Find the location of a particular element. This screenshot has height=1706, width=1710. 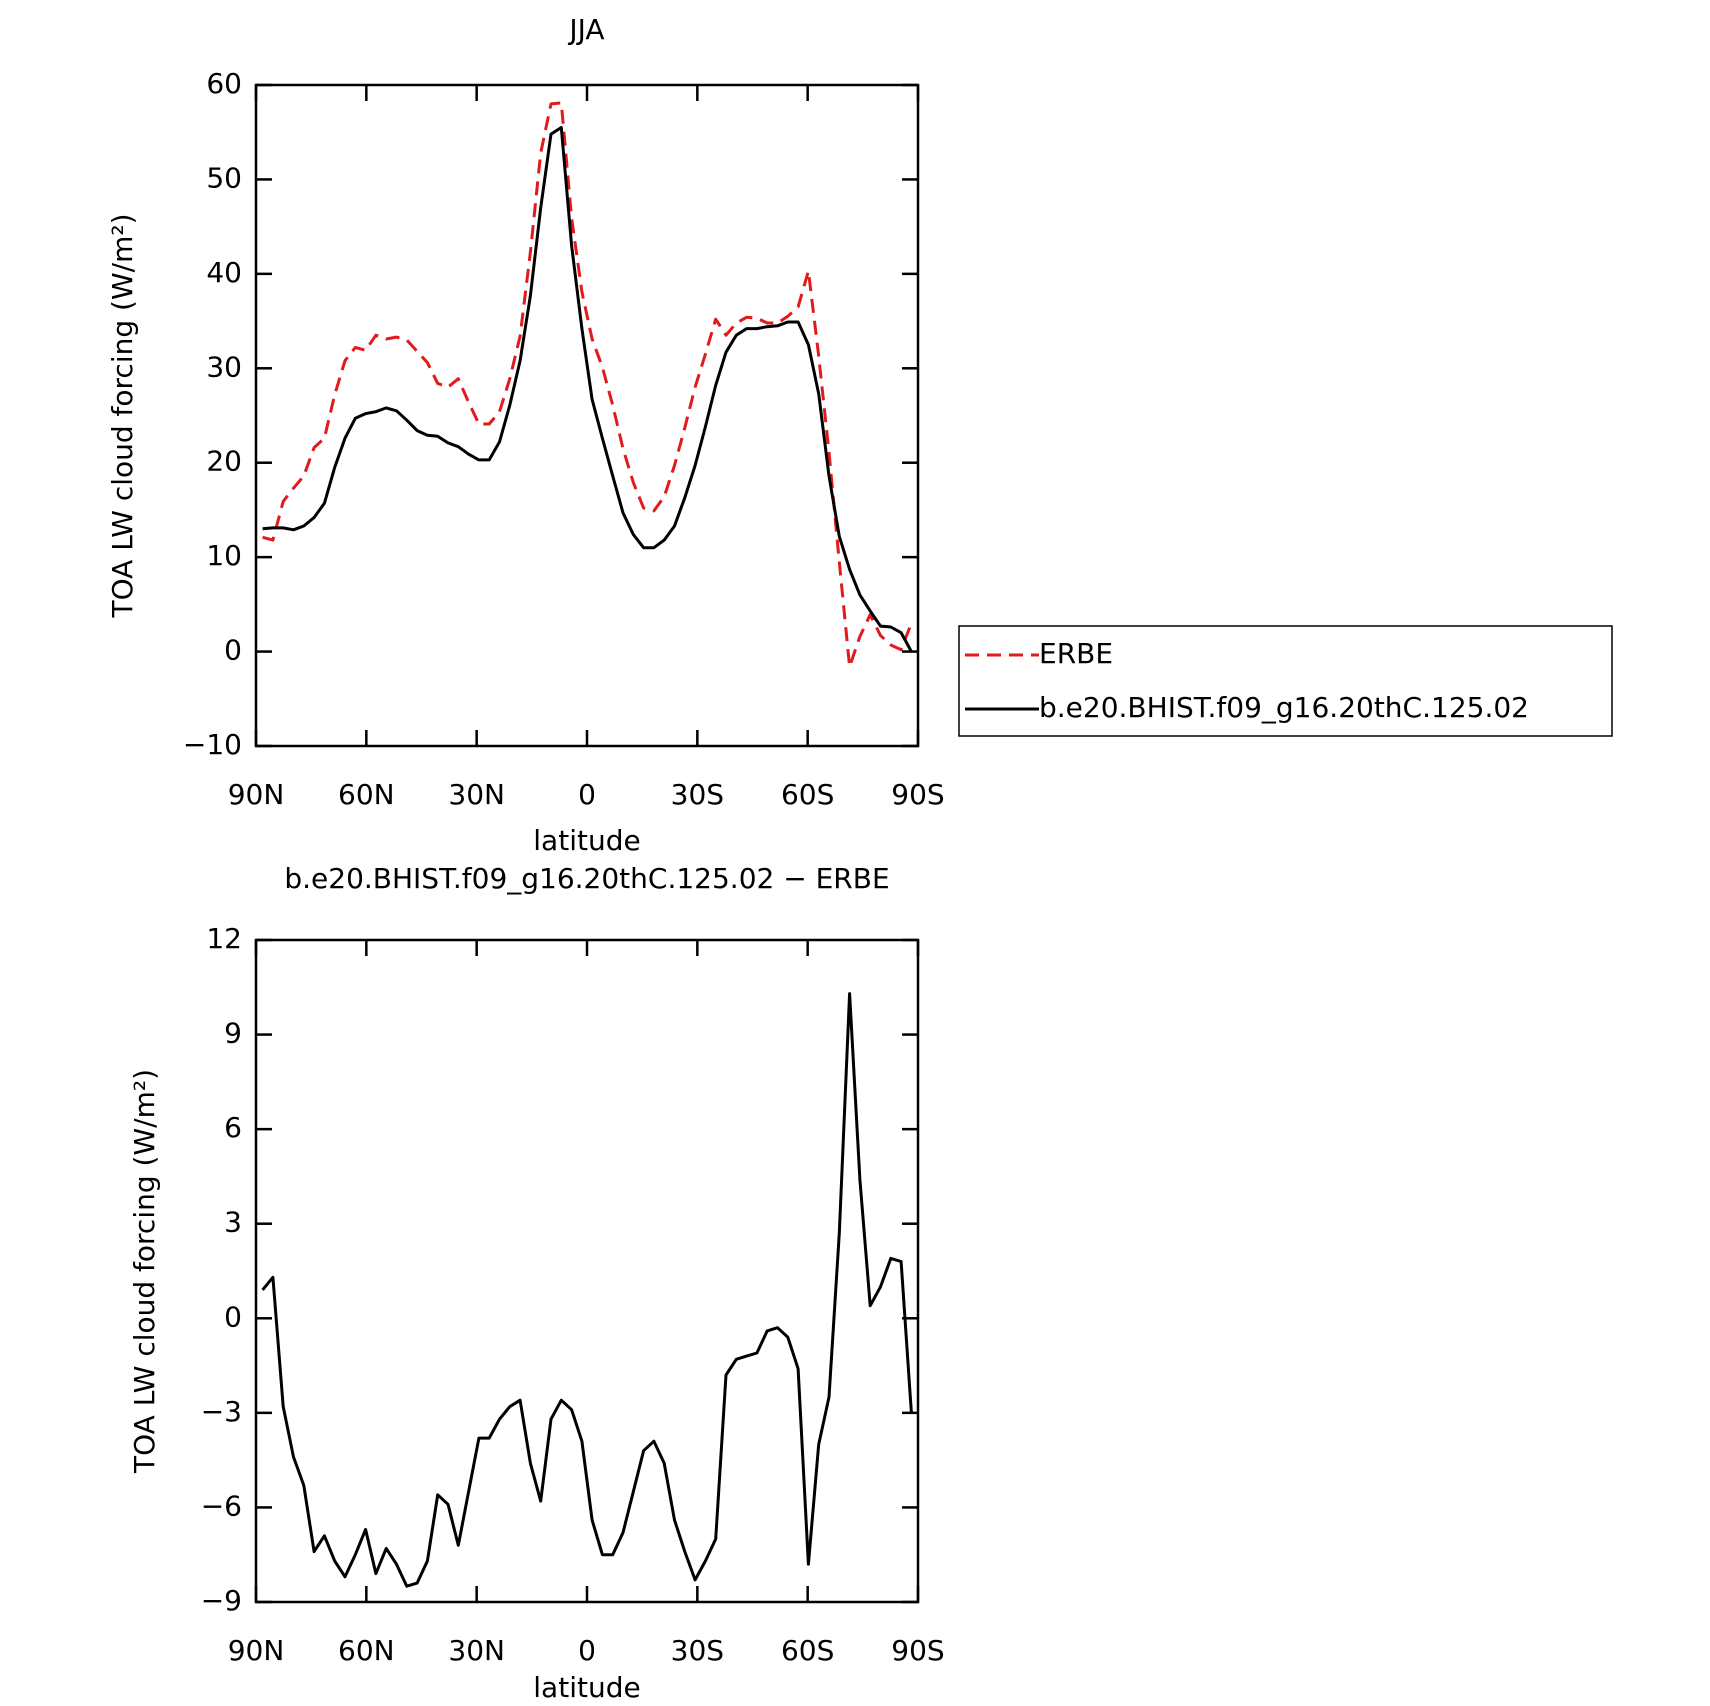

y-tick-label: −6 is located at coordinates (221, 1505).